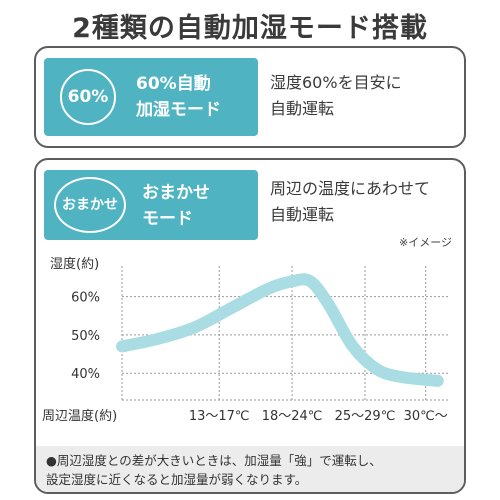 This screenshot has height=500, width=500. Describe the element at coordinates (178, 110) in the screenshot. I see `mode-name-line2: 加湿モード` at that location.